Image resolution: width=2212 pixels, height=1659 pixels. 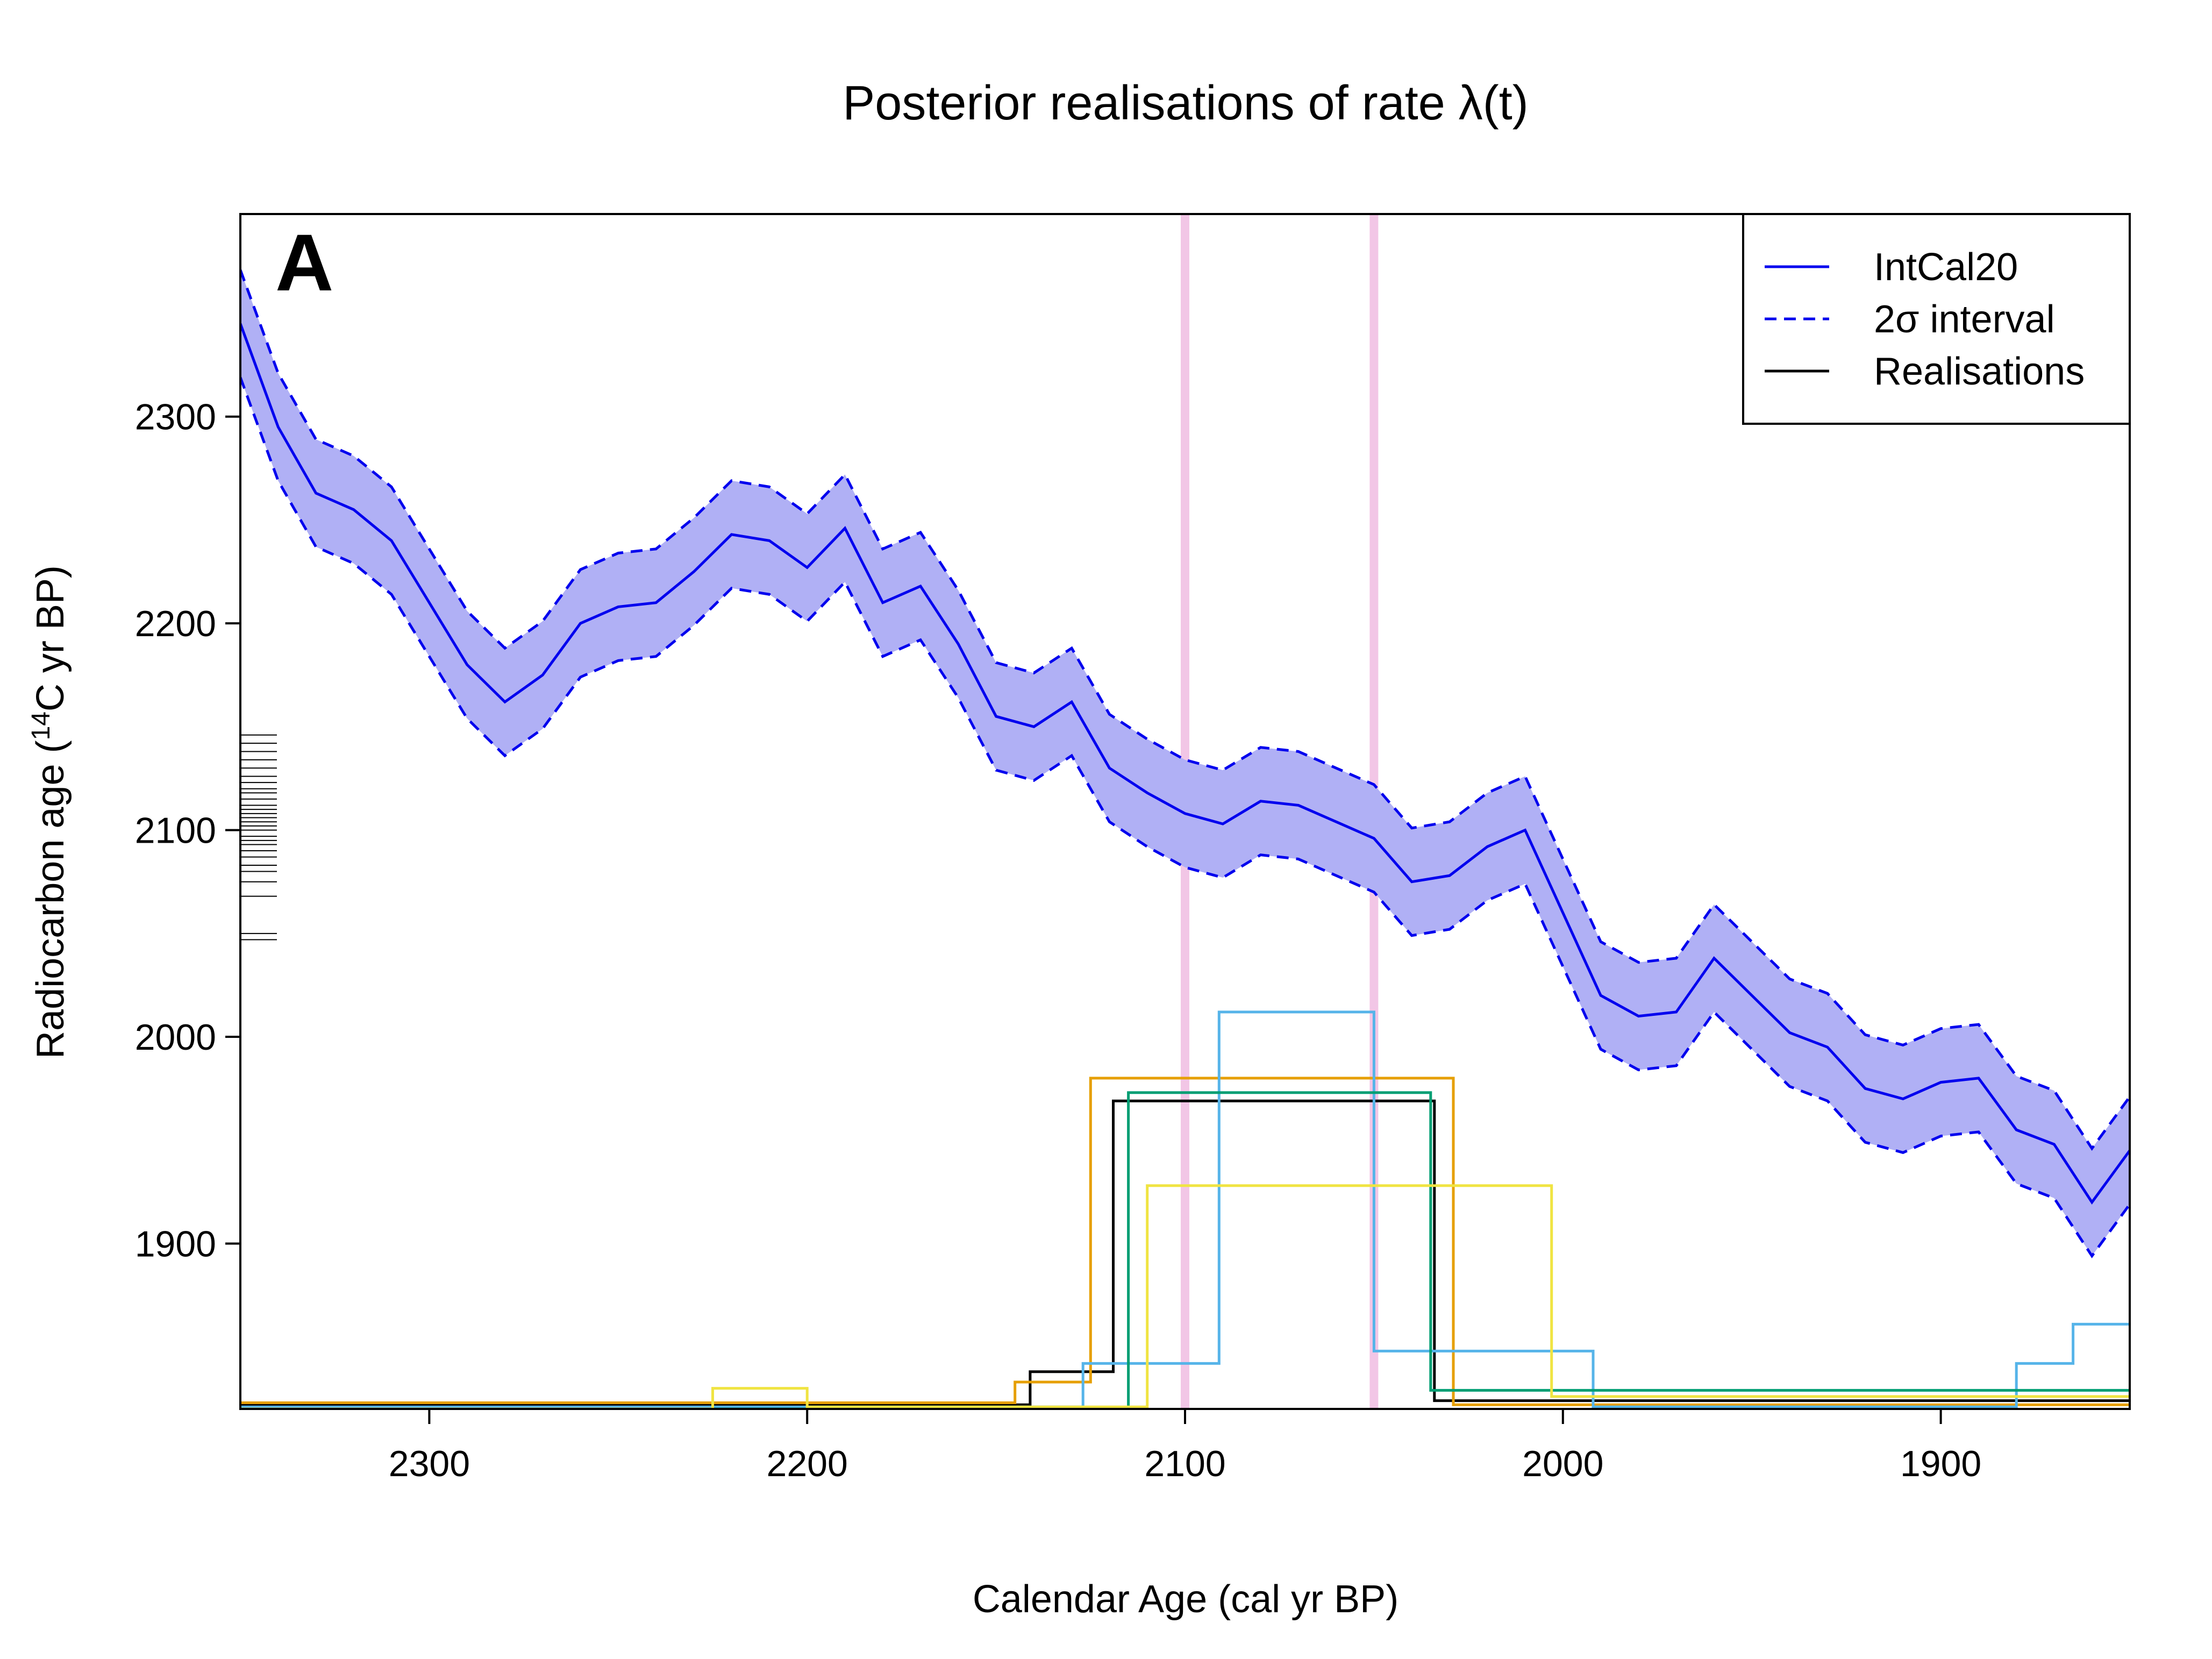 I want to click on x-axis: 2300 2200 2100 2000 1900, so click(x=1185, y=1446).